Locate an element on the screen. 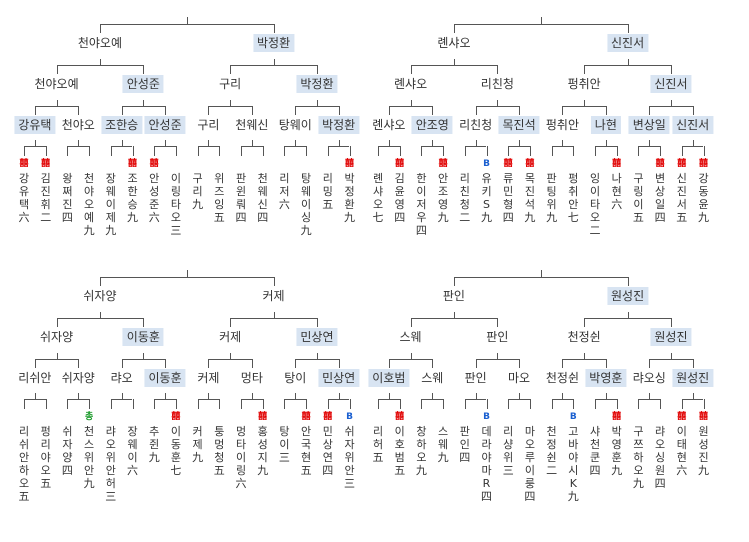 The image size is (749, 542). bracket-quarterfinalist: 멍타 is located at coordinates (251, 378).